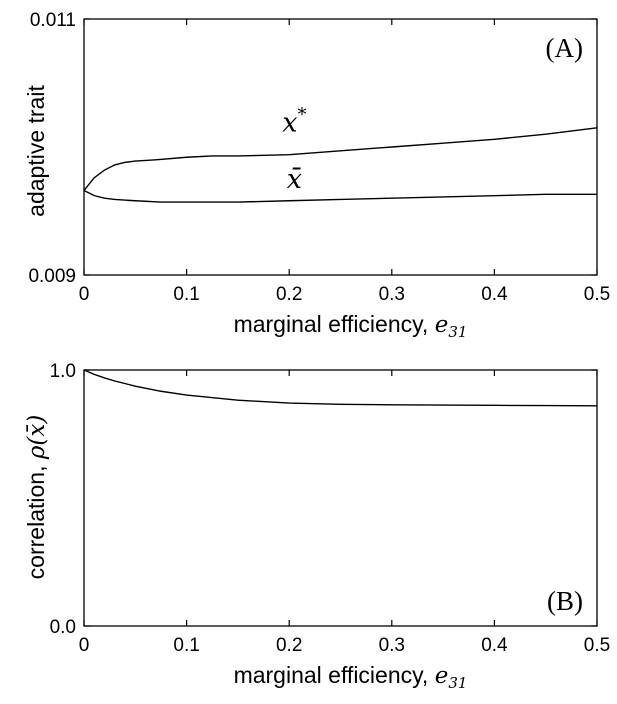 This screenshot has height=704, width=617. Describe the element at coordinates (53, 20) in the screenshot. I see `y-tick-label: 0.011` at that location.